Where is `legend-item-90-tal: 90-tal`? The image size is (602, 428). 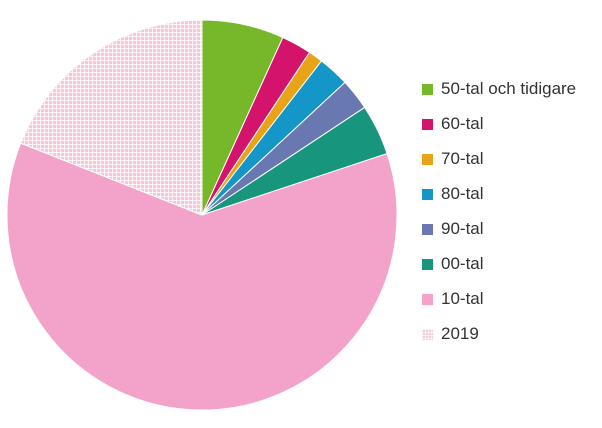
legend-item-90-tal: 90-tal is located at coordinates (499, 229).